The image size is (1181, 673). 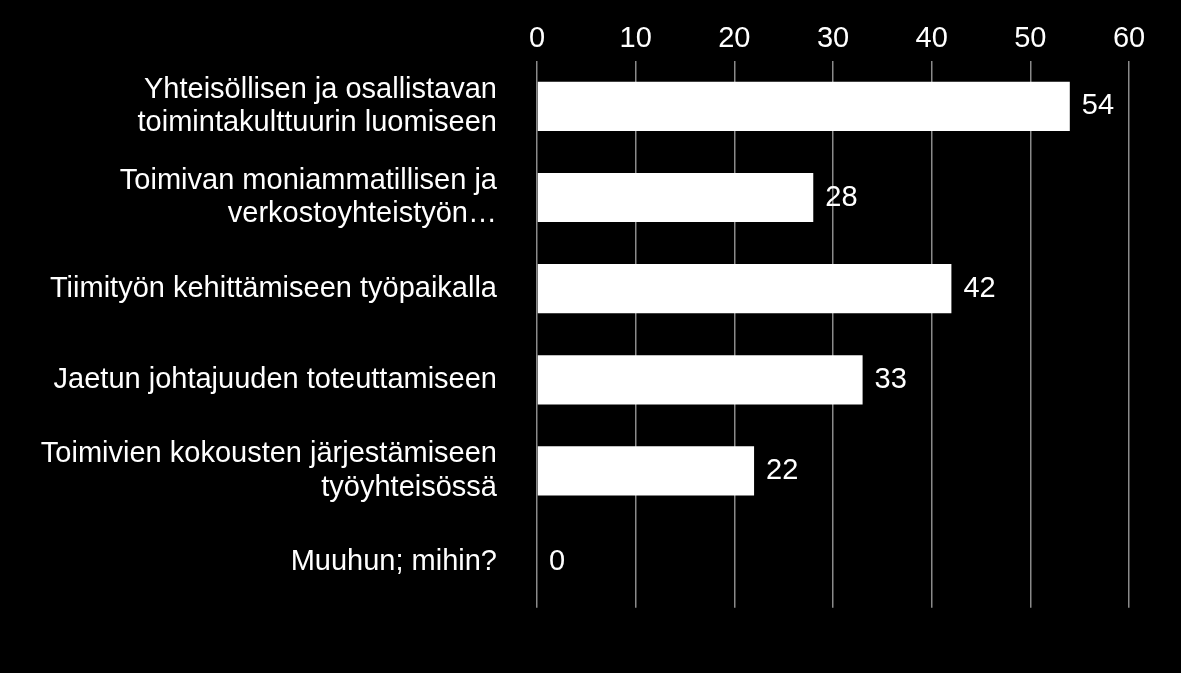 I want to click on x-tick-label: 0, so click(x=537, y=37).